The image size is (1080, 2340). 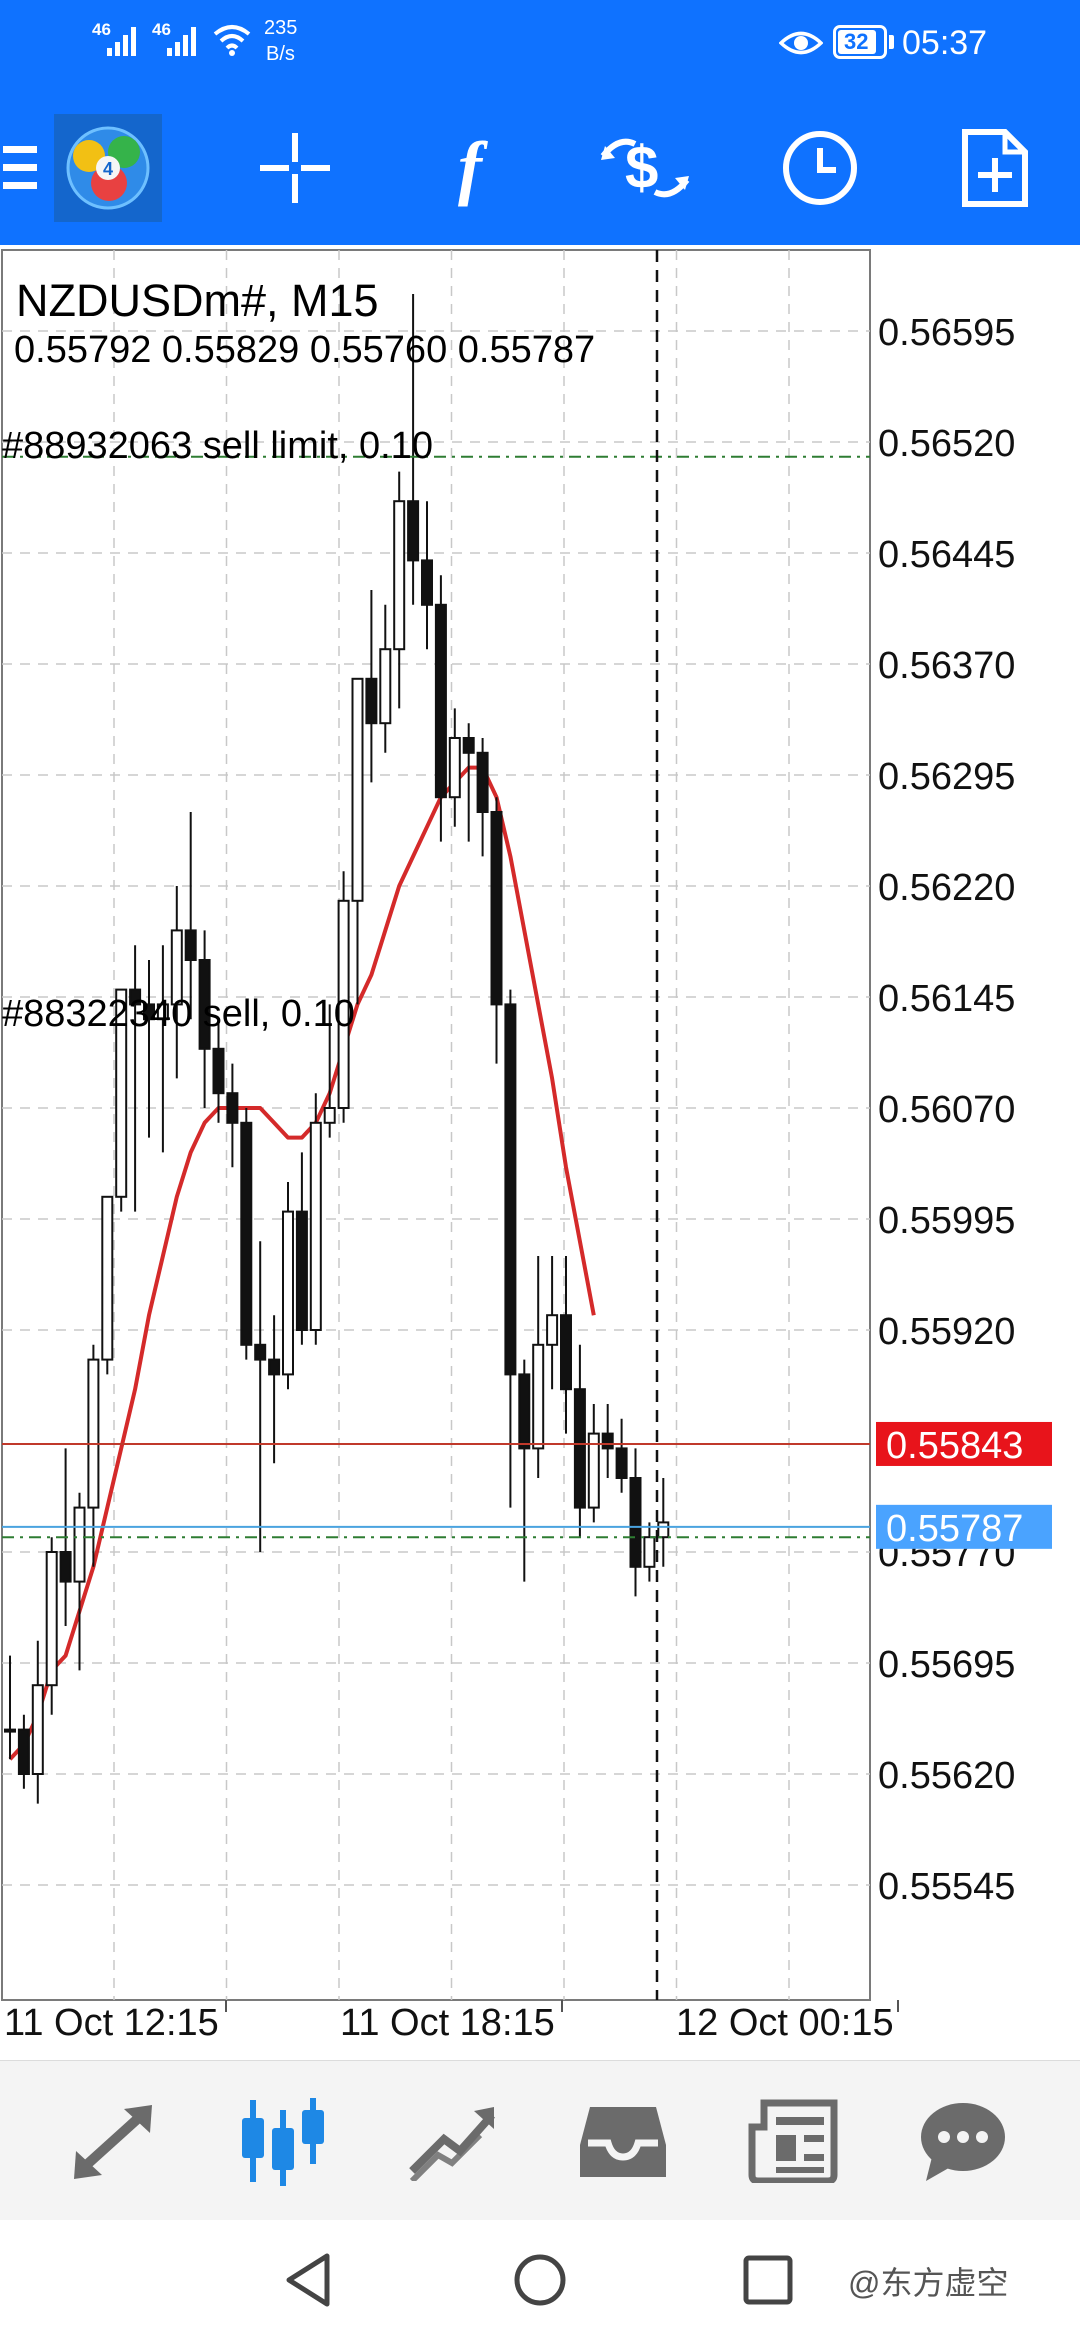 What do you see at coordinates (161, 29) in the screenshot?
I see `signal-2-label: 46` at bounding box center [161, 29].